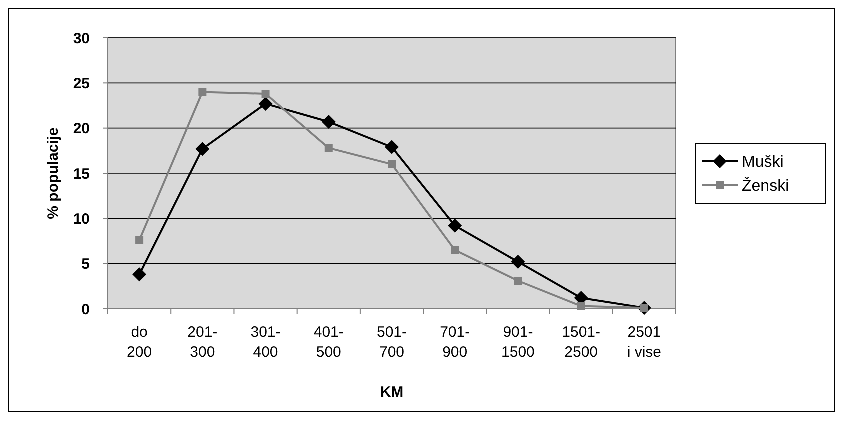  What do you see at coordinates (581, 342) in the screenshot?
I see `x-tick-label: 1501-2500` at bounding box center [581, 342].